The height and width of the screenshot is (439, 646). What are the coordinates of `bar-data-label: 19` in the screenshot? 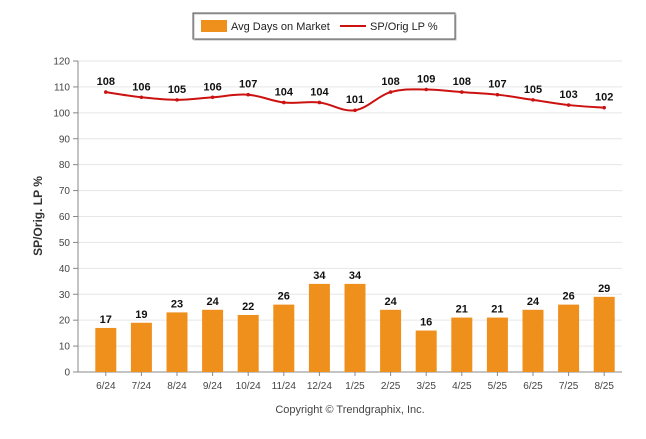 It's located at (141, 315).